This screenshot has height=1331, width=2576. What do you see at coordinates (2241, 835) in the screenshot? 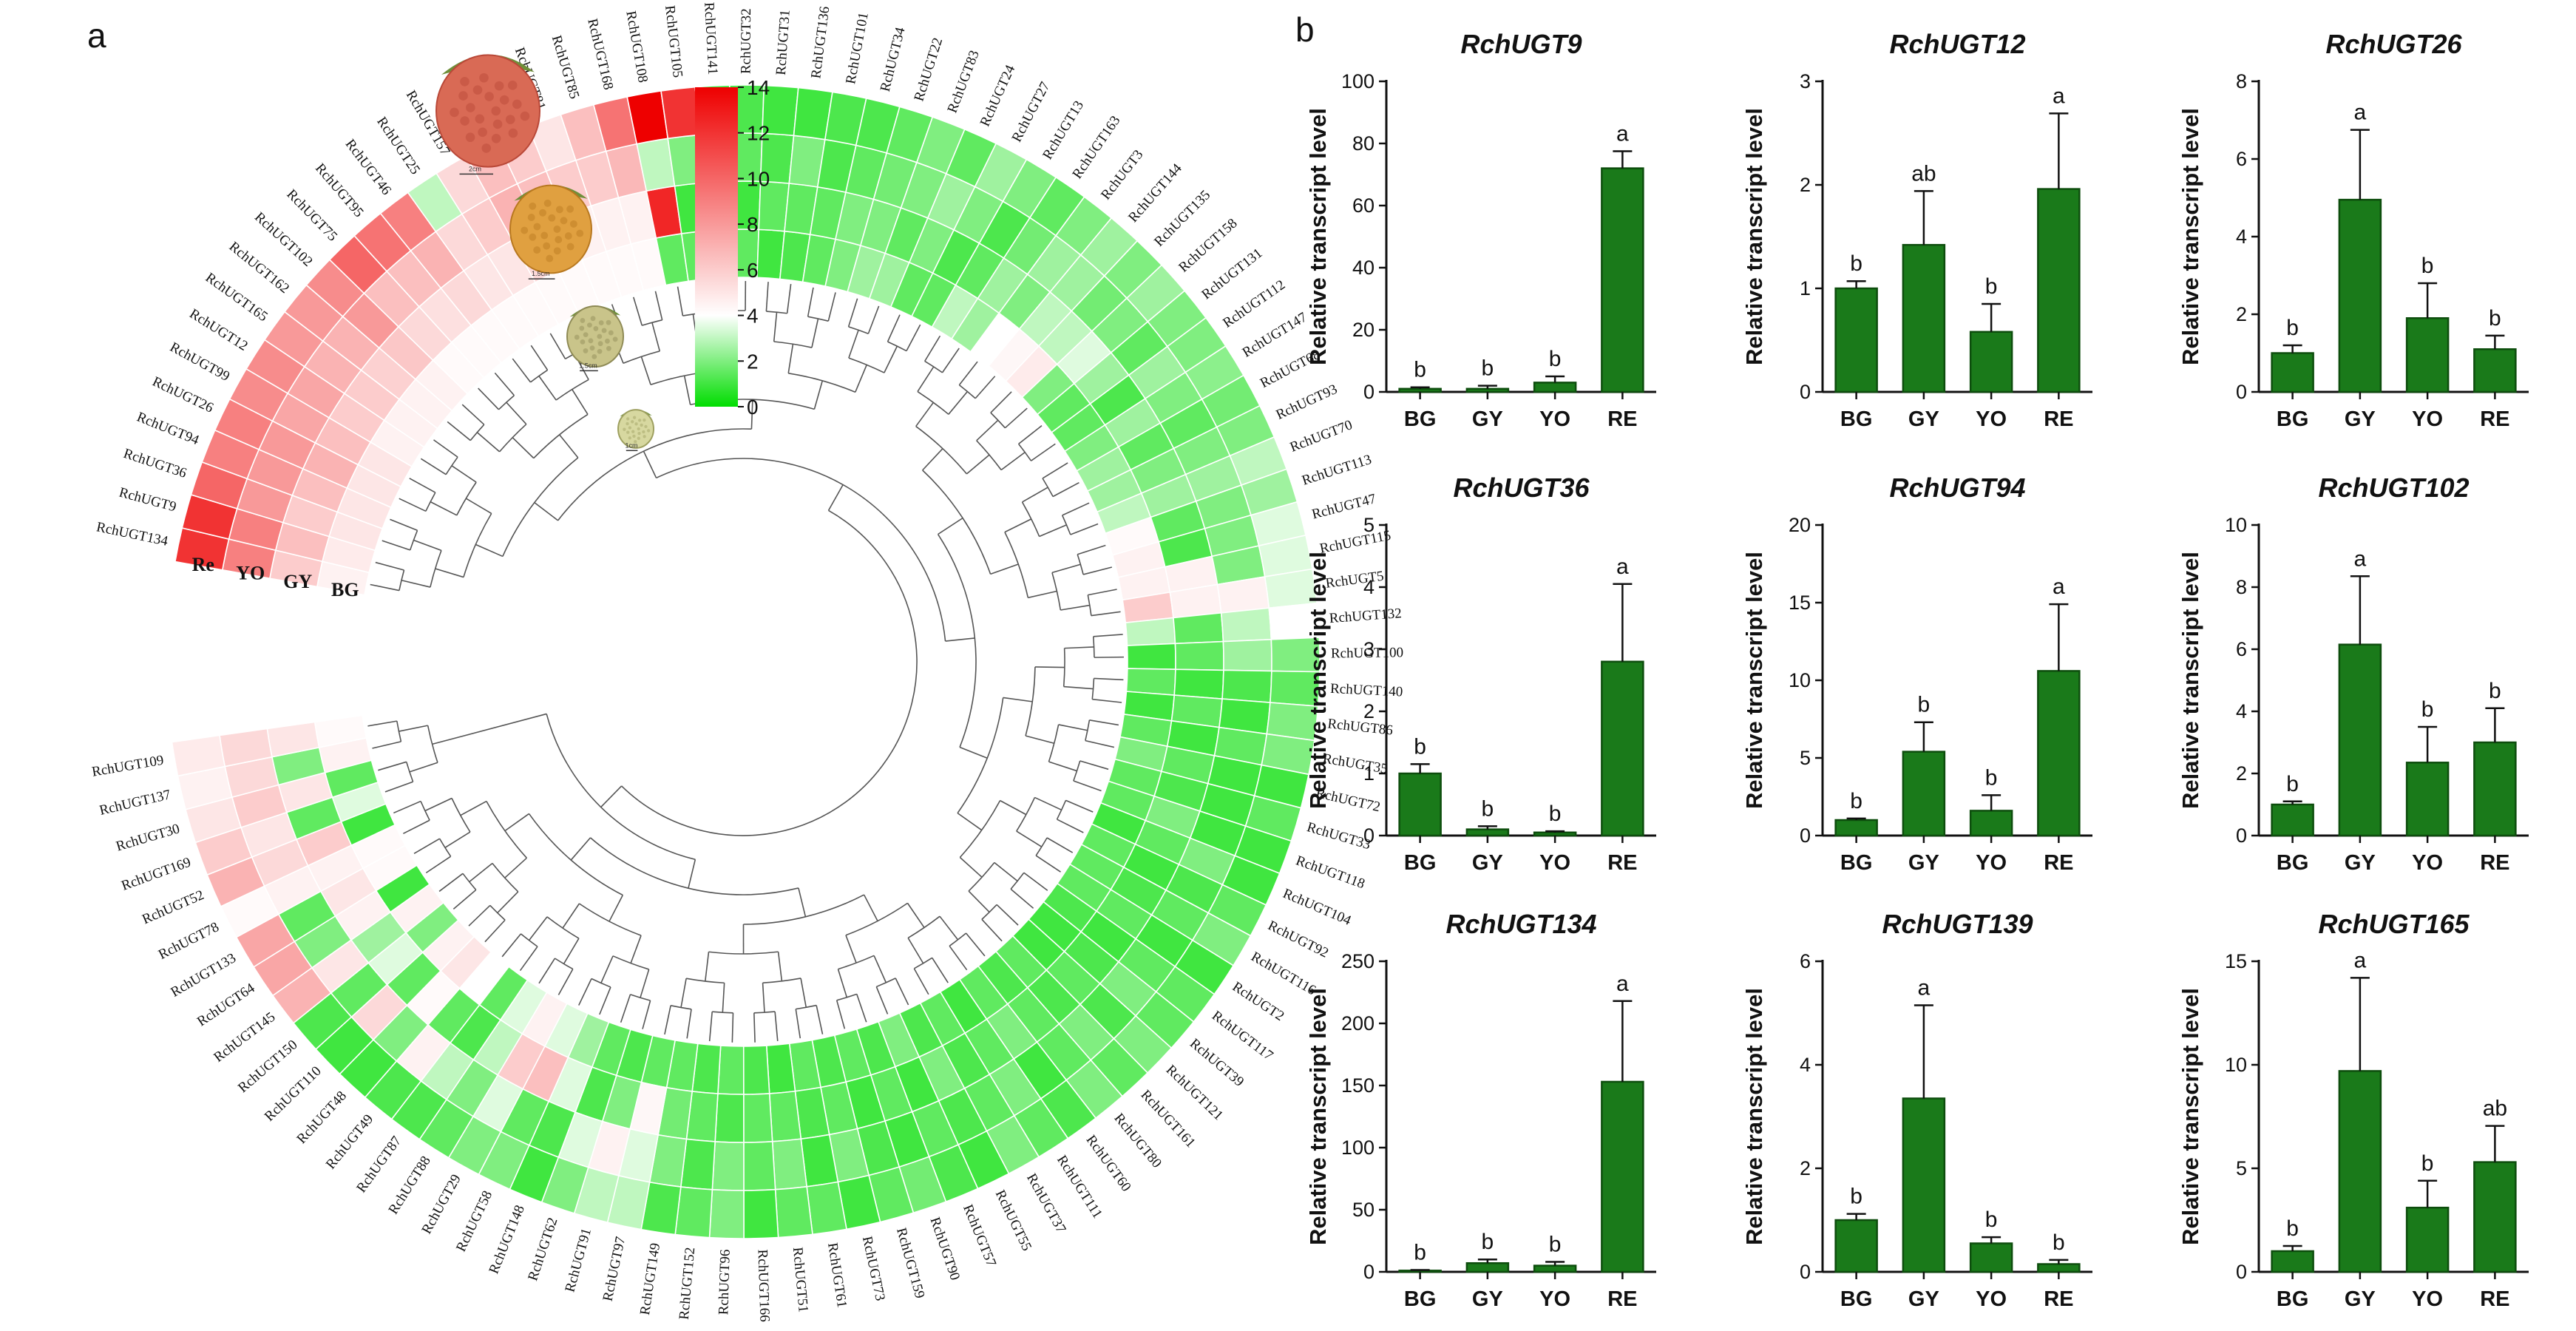
I see `y-tick-label: 0` at bounding box center [2241, 835].